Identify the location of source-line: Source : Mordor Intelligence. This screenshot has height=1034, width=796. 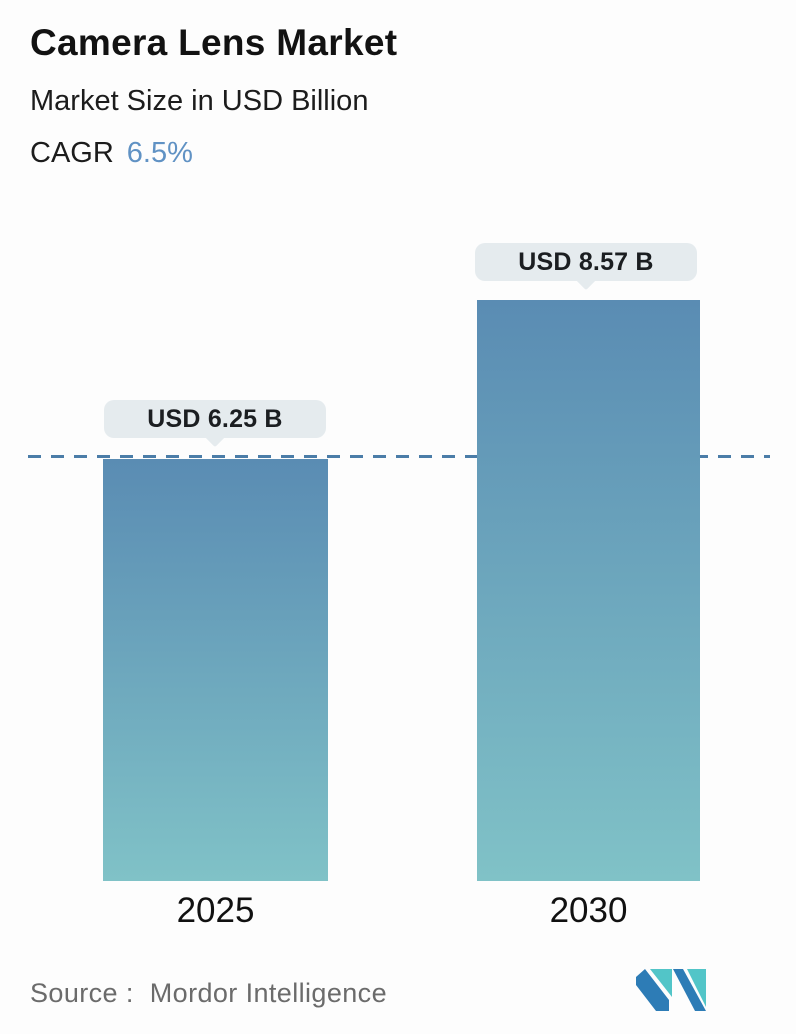
(208, 993).